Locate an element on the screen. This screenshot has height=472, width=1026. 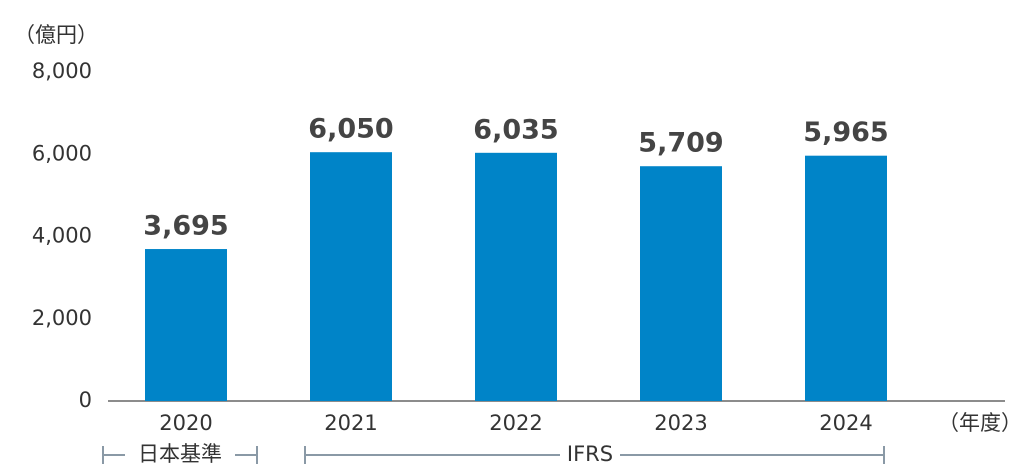
value-label: 5,709 is located at coordinates (680, 143).